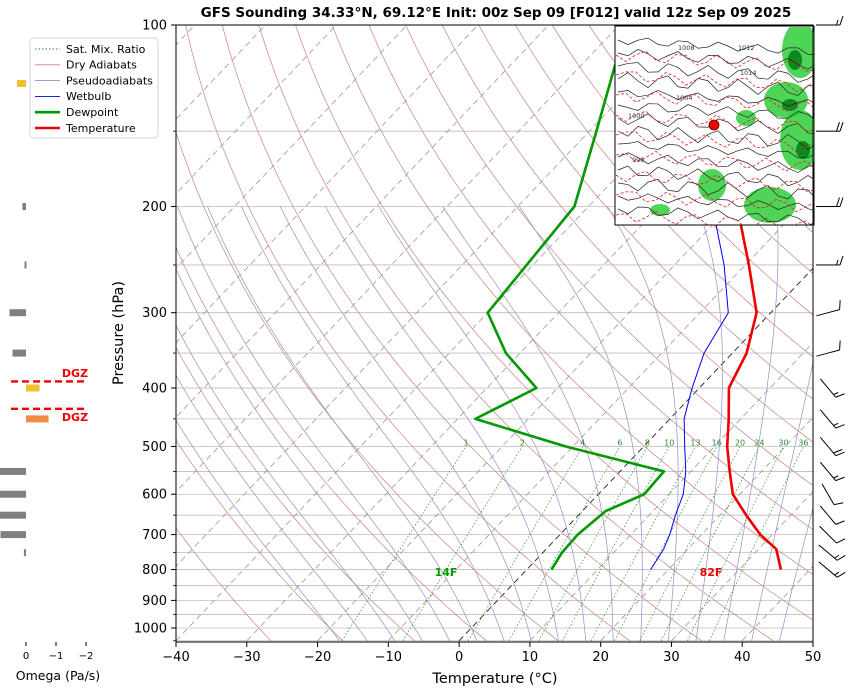 The height and width of the screenshot is (697, 856). What do you see at coordinates (803, 442) in the screenshot?
I see `mixing-ratio-label: 36` at bounding box center [803, 442].